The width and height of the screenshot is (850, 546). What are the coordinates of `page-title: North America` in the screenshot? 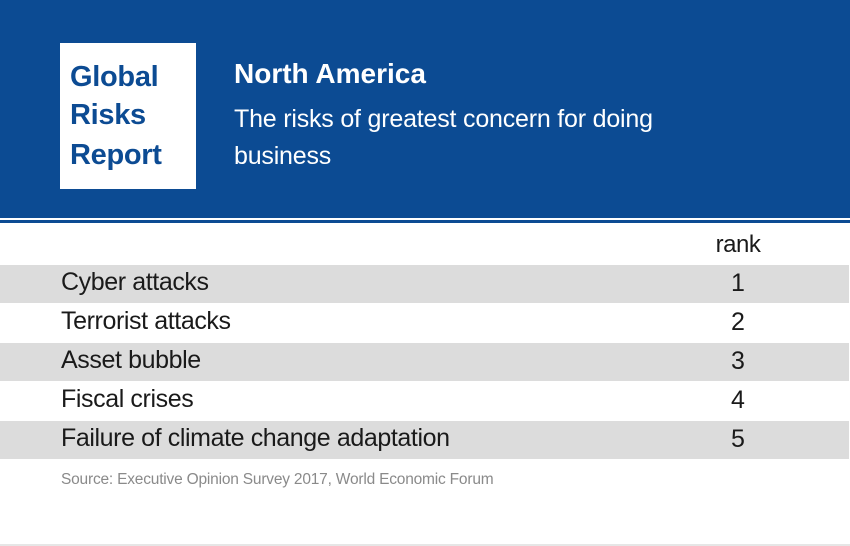 It's located at (330, 73).